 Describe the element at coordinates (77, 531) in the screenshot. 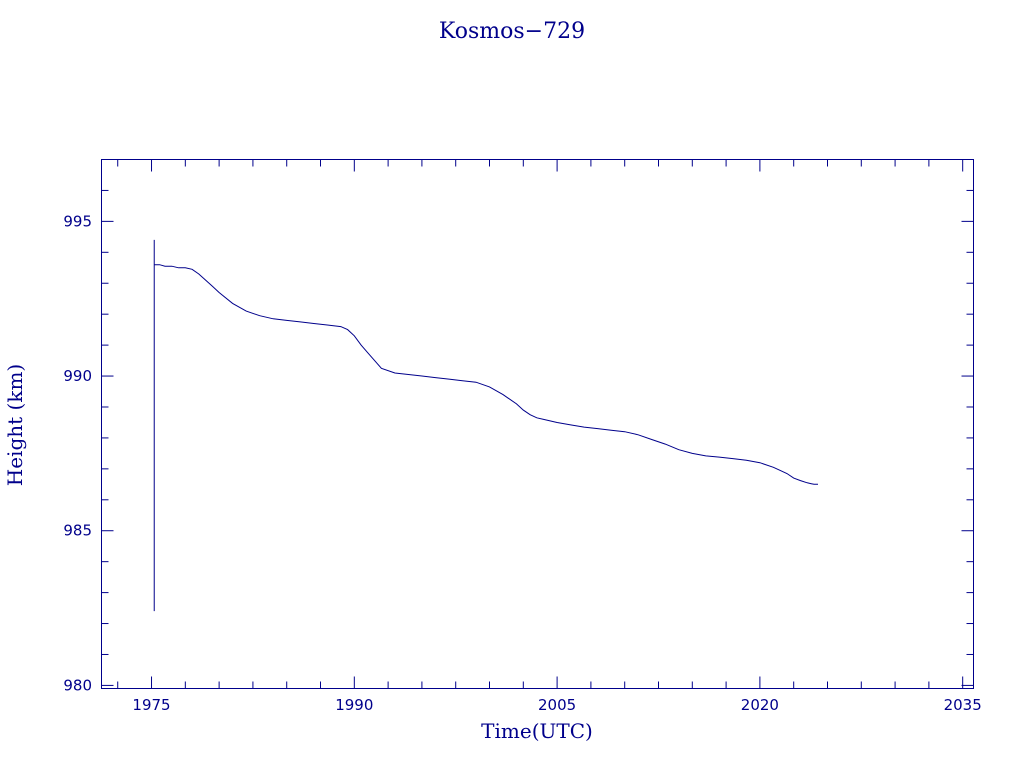

I see `y-tick-label: 985` at that location.